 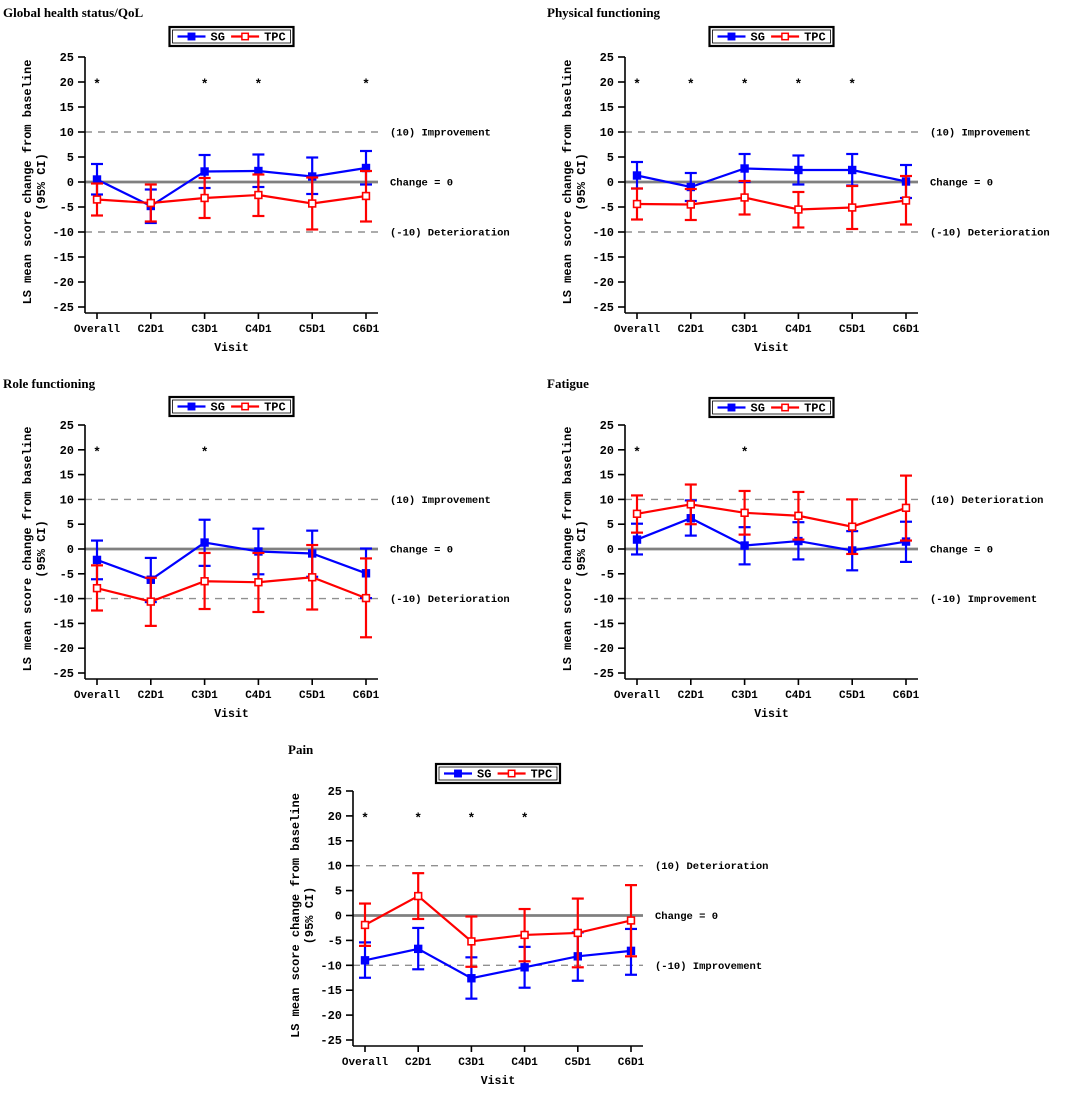 I want to click on significance-asterisks: * * * *, so click(x=231, y=84).